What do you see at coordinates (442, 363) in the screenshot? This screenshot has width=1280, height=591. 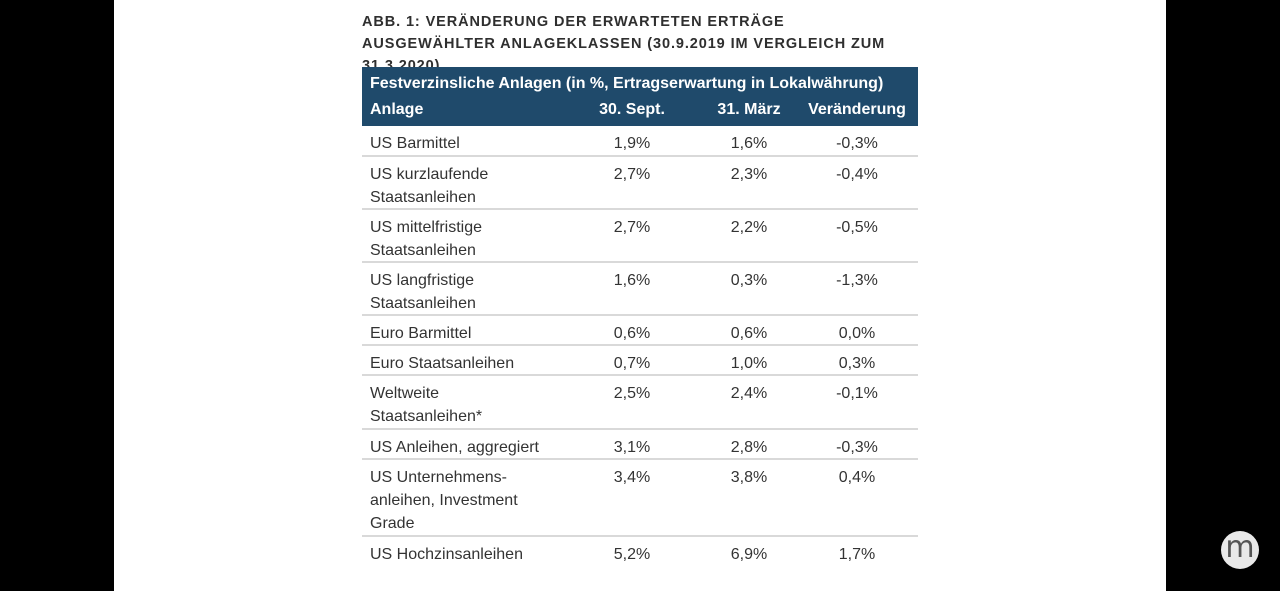 I see `cell-anlage: Euro Staatsanleihen` at bounding box center [442, 363].